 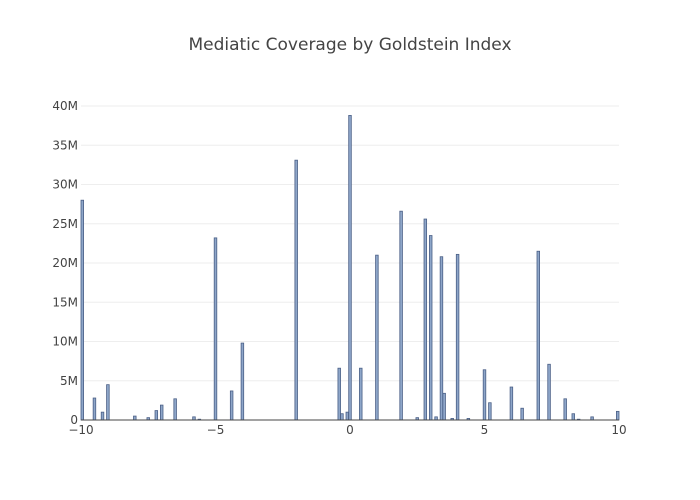 I want to click on y-tick-label: 10M, so click(x=65, y=342).